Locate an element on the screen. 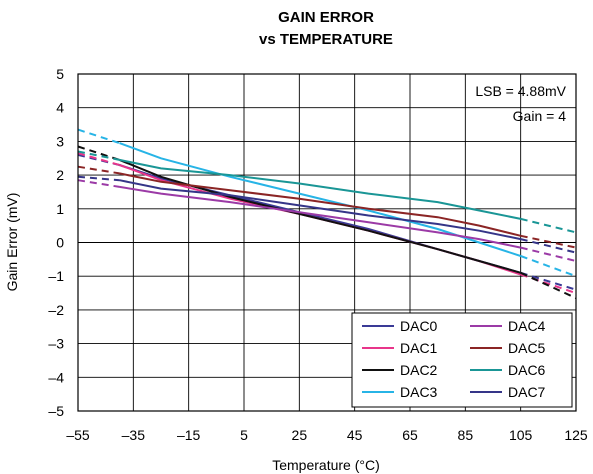 The image size is (593, 474). series-line-dac5 is located at coordinates (320, 204).